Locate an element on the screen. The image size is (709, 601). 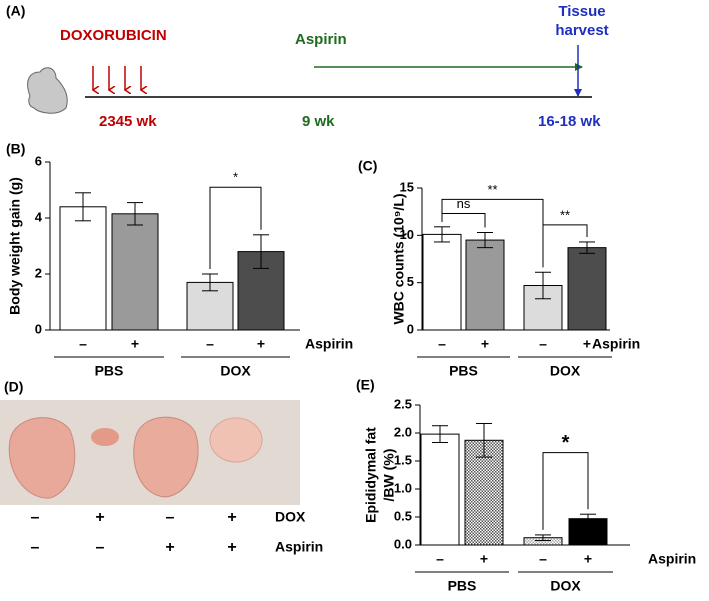
y-tick-label: 2.0 is located at coordinates (403, 431).